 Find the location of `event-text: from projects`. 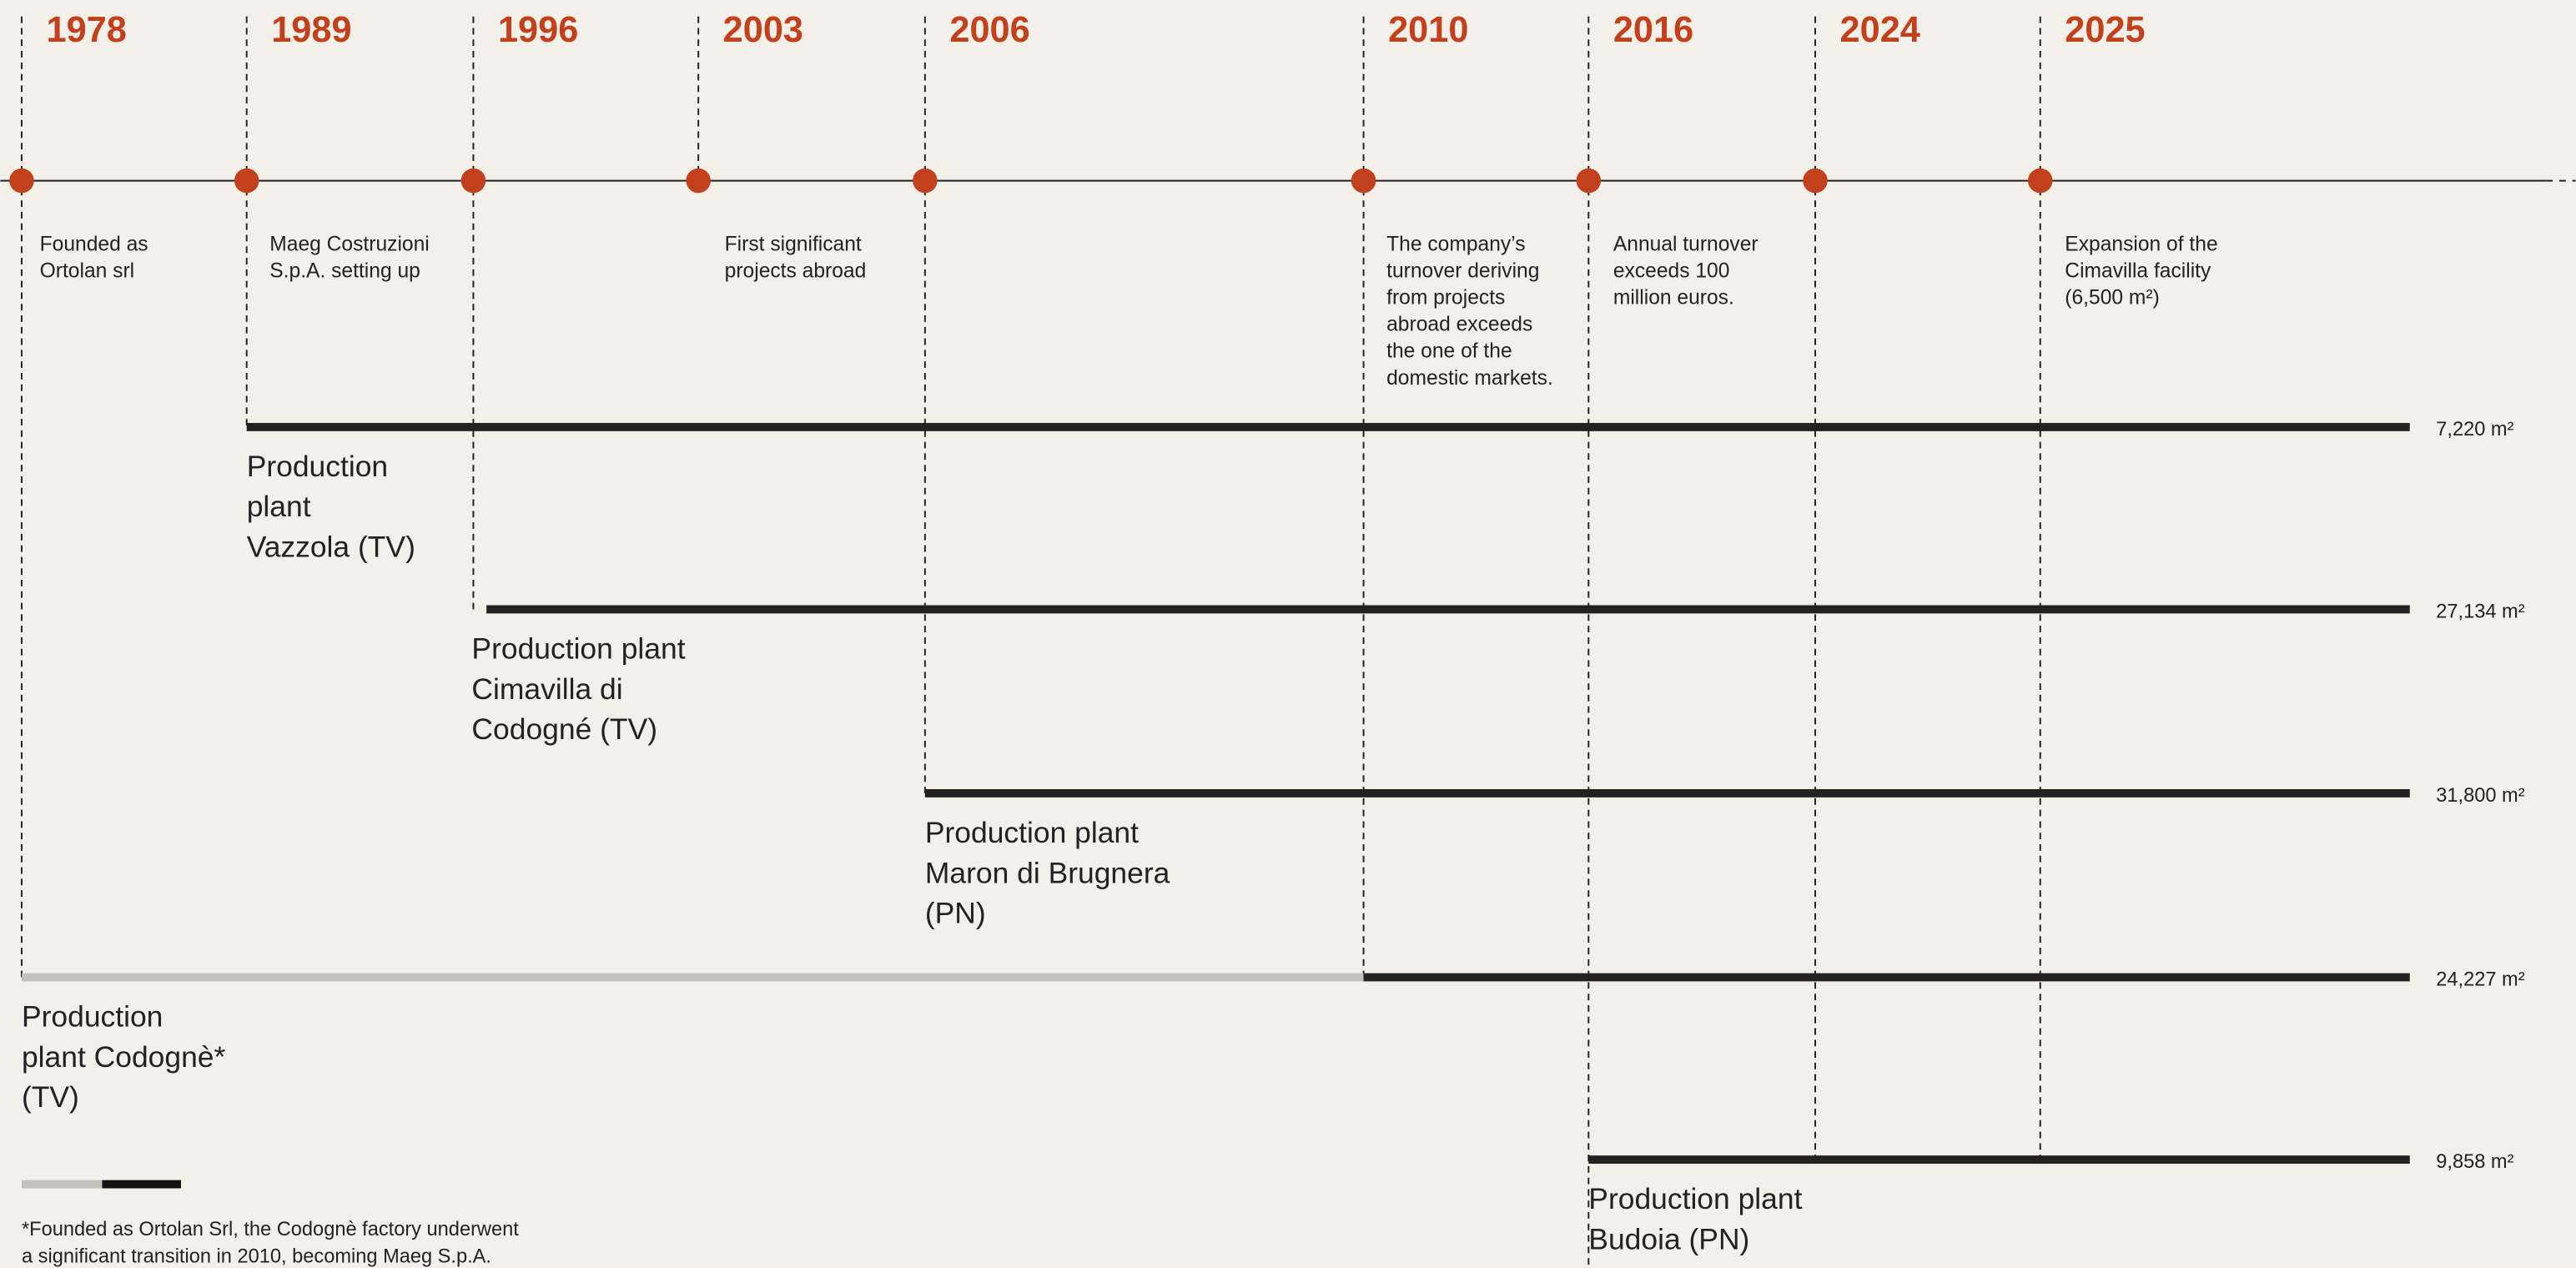

event-text: from projects is located at coordinates (1445, 298).